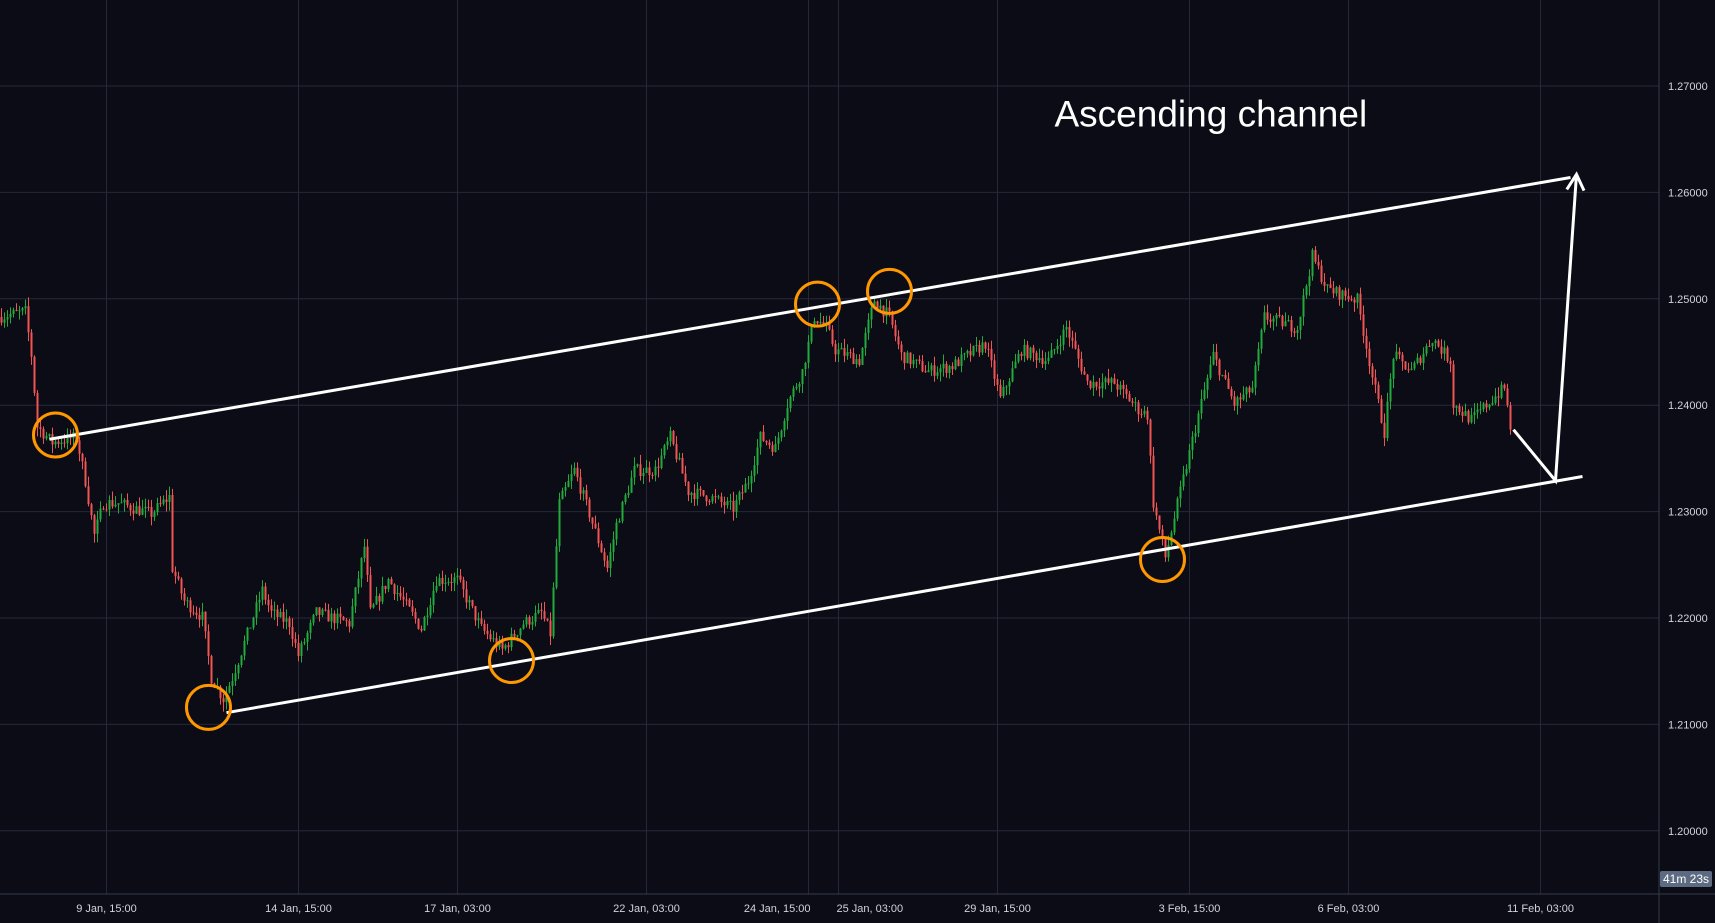 This screenshot has width=1715, height=923. Describe the element at coordinates (889, 291) in the screenshot. I see `touch-point-circle` at that location.